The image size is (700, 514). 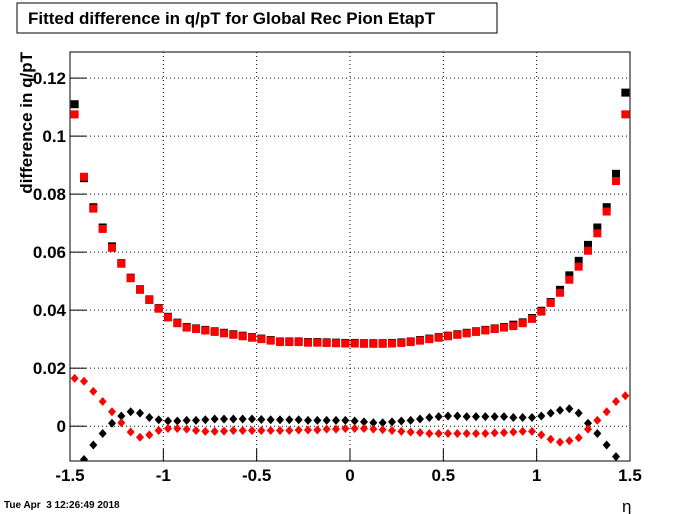 I want to click on y-axis-label: difference in q/pT, so click(x=26, y=122).